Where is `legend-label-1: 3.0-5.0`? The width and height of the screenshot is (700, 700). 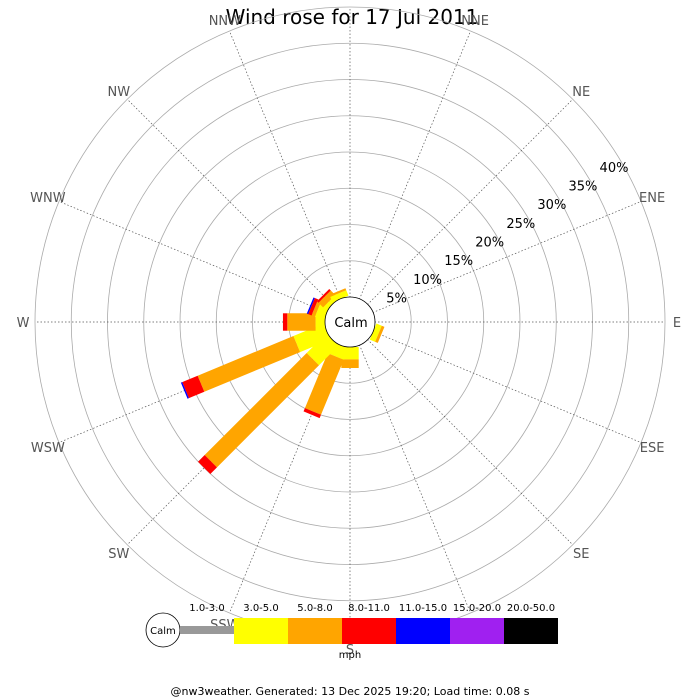
legend-label-1: 3.0-5.0 is located at coordinates (260, 608).